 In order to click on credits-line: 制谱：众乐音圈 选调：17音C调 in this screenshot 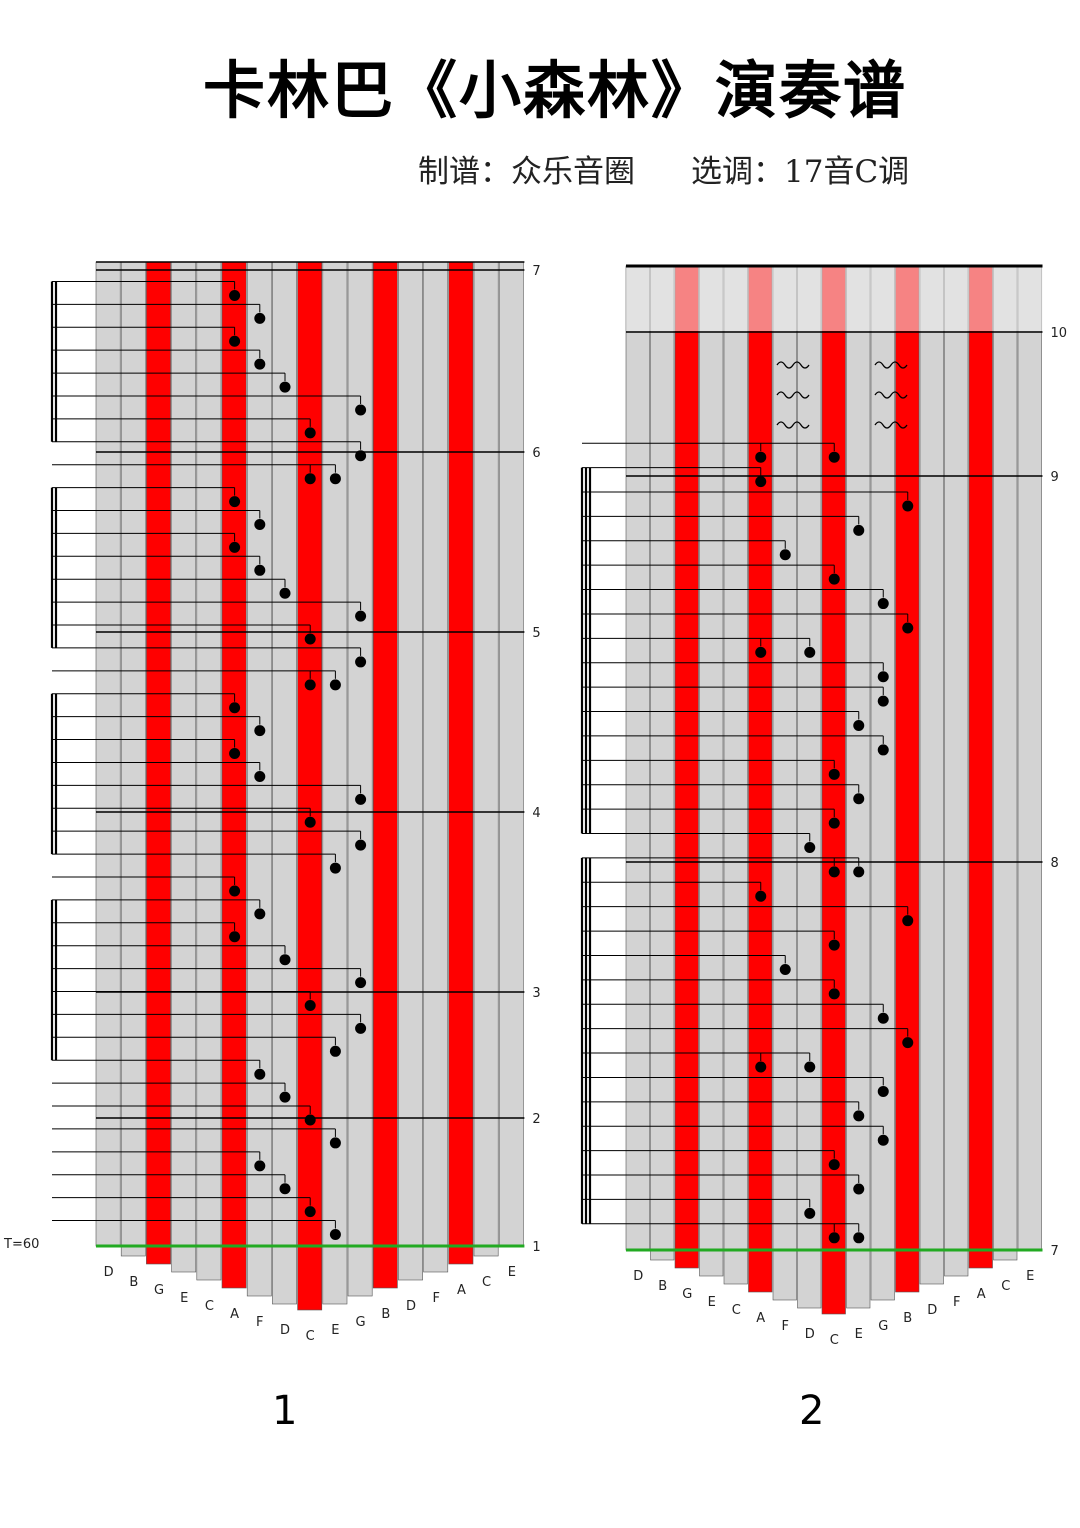, I will do `click(663, 168)`.